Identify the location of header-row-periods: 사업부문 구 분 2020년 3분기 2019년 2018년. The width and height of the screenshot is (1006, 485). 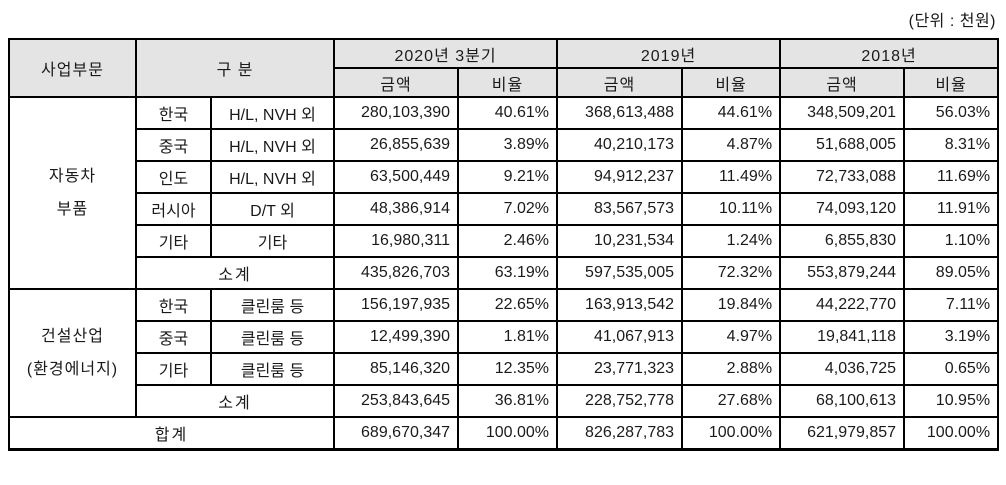
(504, 68).